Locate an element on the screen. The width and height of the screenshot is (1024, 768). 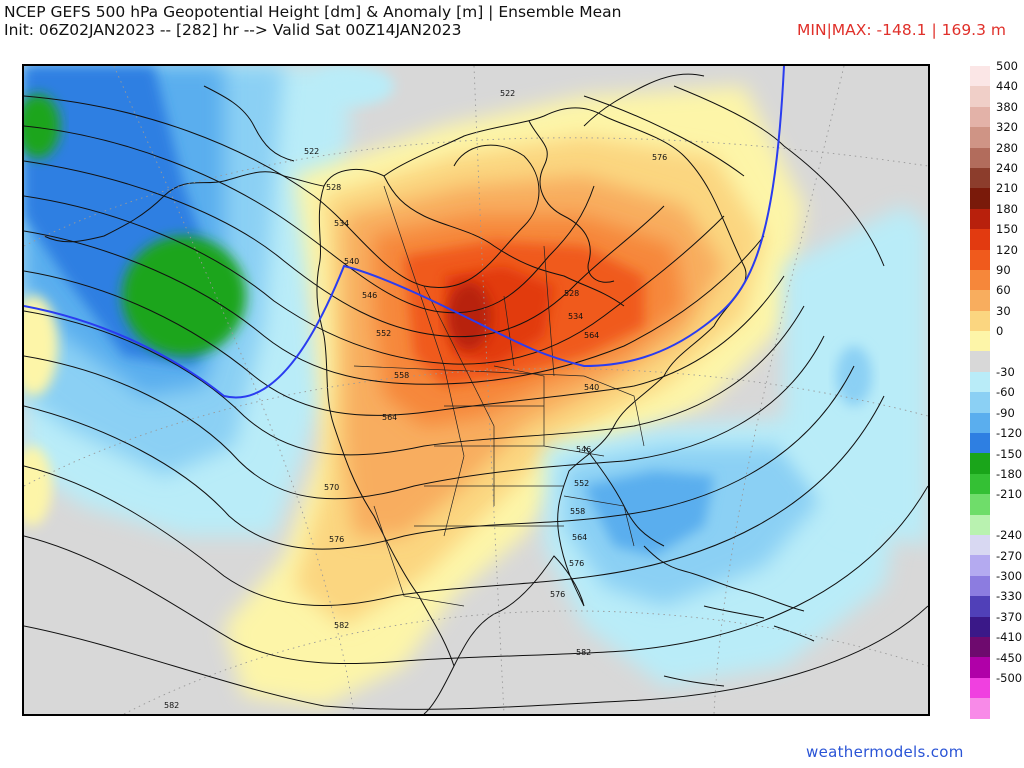
colorbar-label: 240 is located at coordinates (1007, 168).